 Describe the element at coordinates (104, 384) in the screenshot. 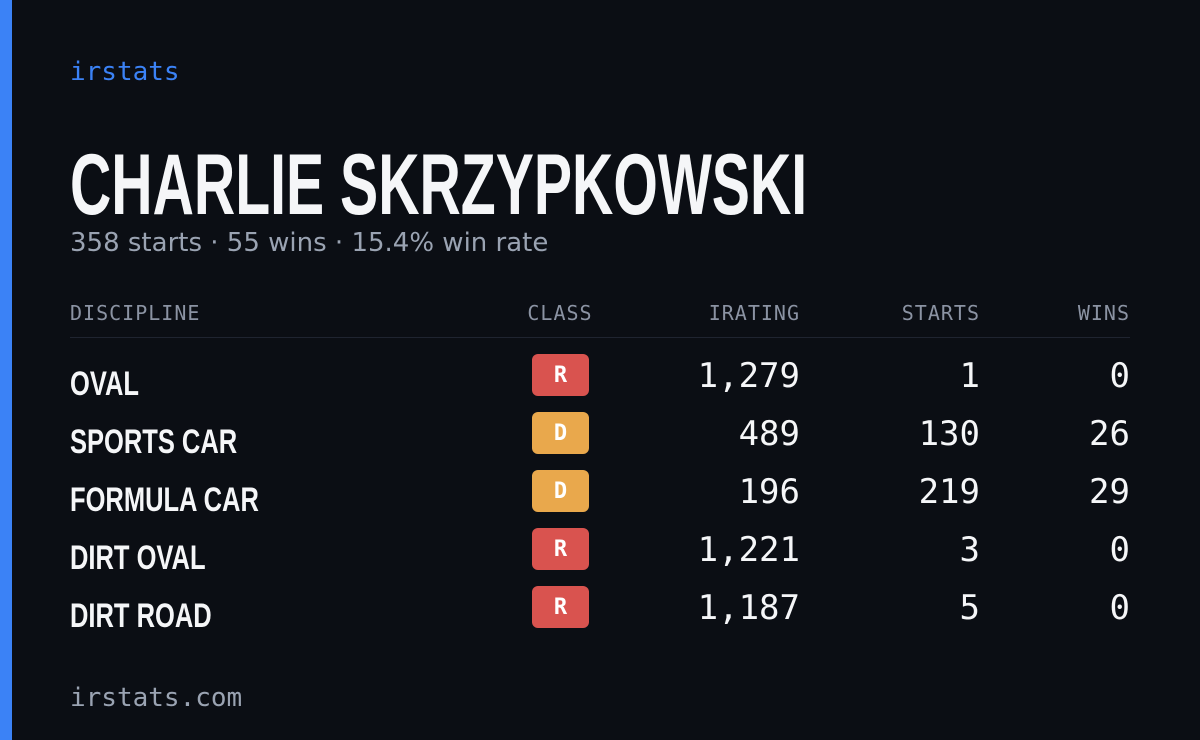

I see `discipline: OVAL` at that location.